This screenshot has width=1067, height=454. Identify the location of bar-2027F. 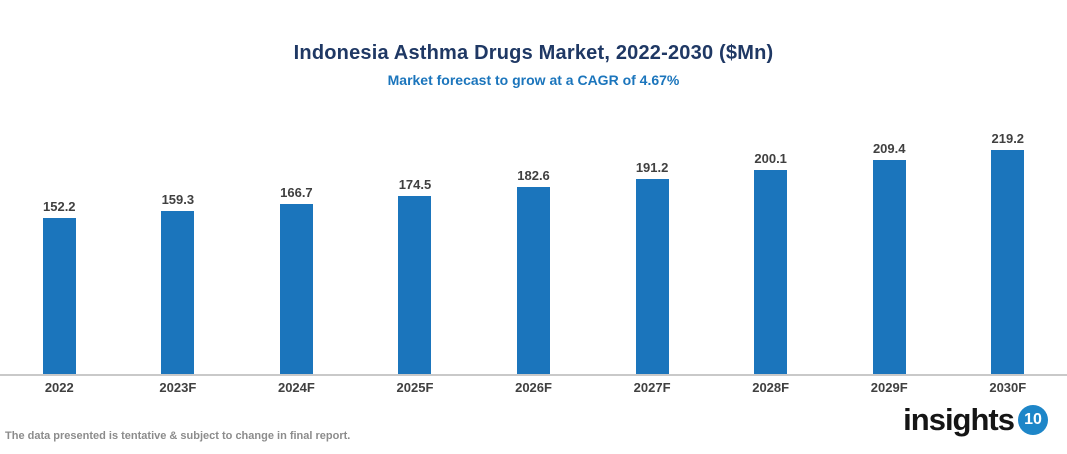
(652, 276).